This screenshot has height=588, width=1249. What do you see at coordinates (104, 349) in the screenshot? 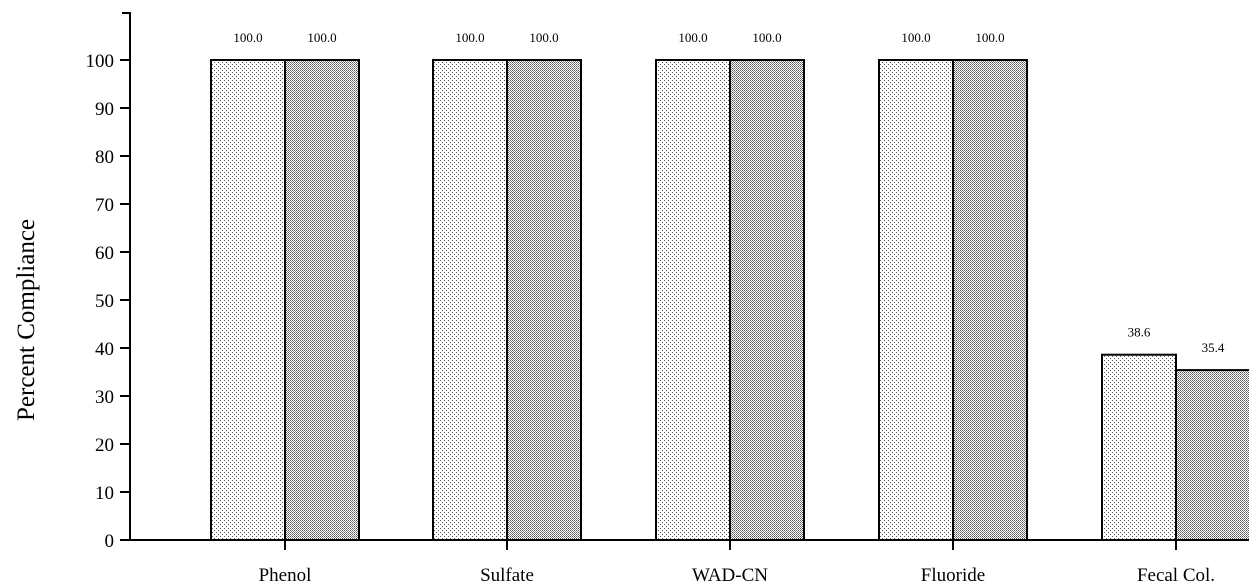
I see `y-tick-label: 40` at bounding box center [104, 349].